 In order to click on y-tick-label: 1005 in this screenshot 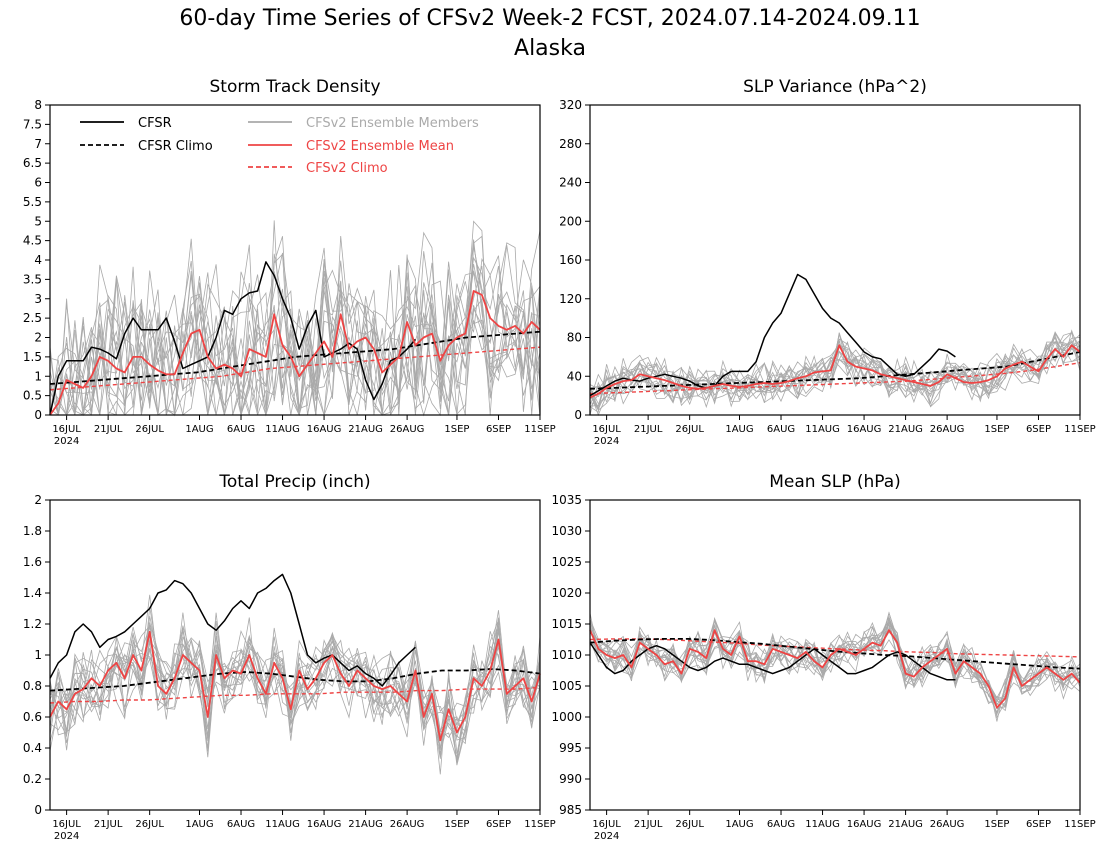, I will do `click(566, 686)`.